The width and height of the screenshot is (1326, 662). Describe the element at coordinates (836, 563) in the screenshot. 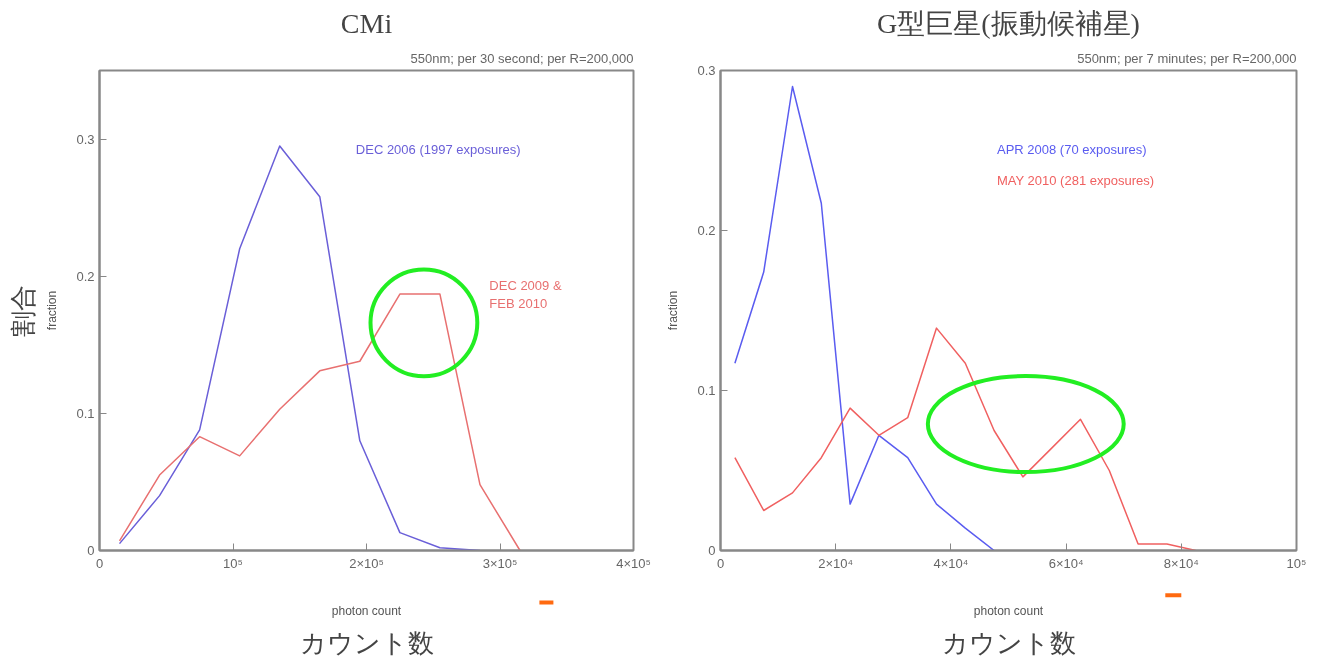

I see `x-tick-label: 2×10⁴` at that location.